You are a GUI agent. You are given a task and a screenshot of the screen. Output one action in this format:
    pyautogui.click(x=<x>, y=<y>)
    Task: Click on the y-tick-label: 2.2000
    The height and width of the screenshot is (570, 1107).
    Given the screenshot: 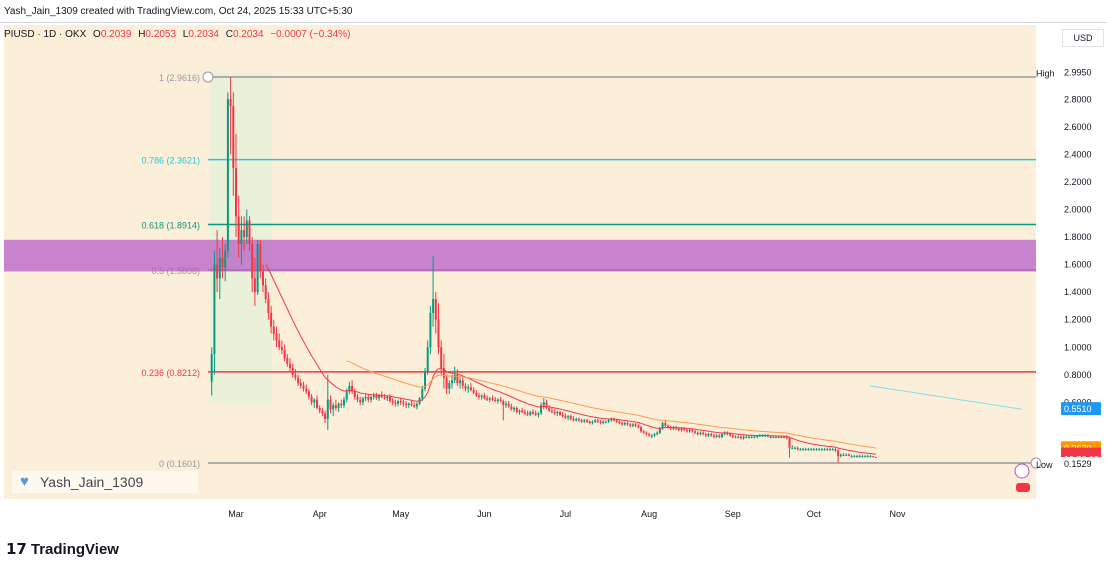 What is the action you would take?
    pyautogui.click(x=1078, y=182)
    